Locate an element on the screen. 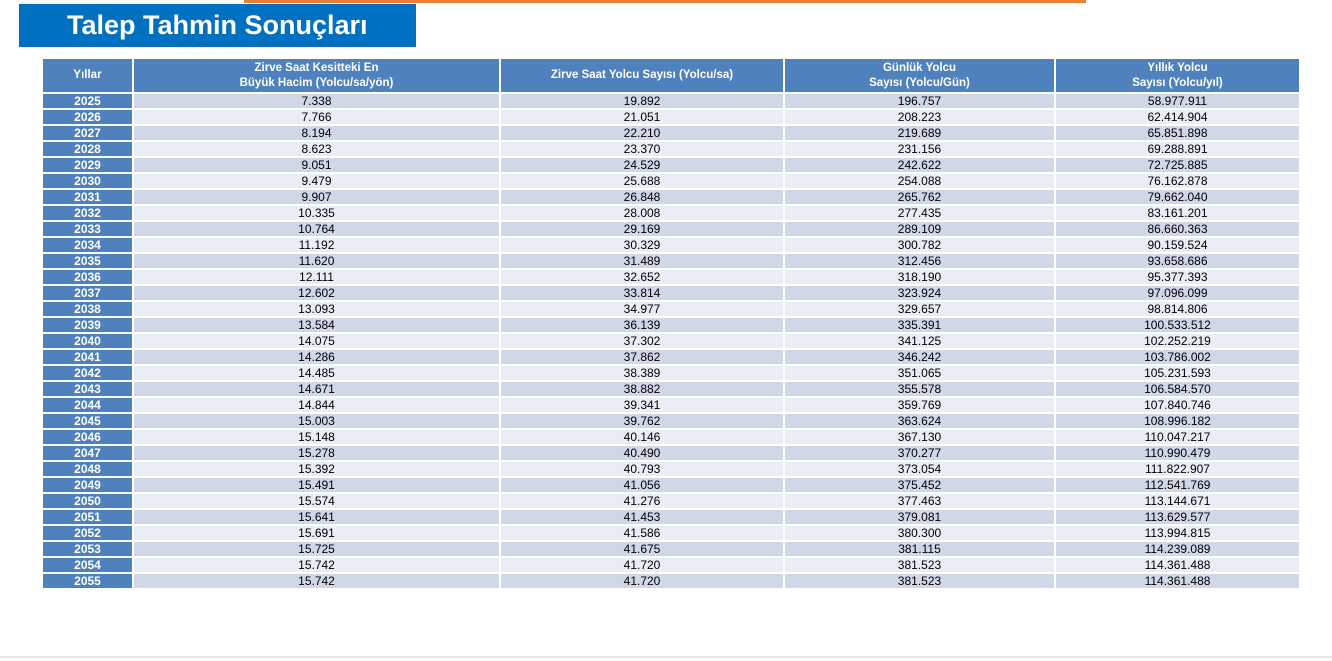 This screenshot has width=1332, height=661. table-row: 2042 14.485 38.389 351.065 105.231.593 is located at coordinates (671, 373).